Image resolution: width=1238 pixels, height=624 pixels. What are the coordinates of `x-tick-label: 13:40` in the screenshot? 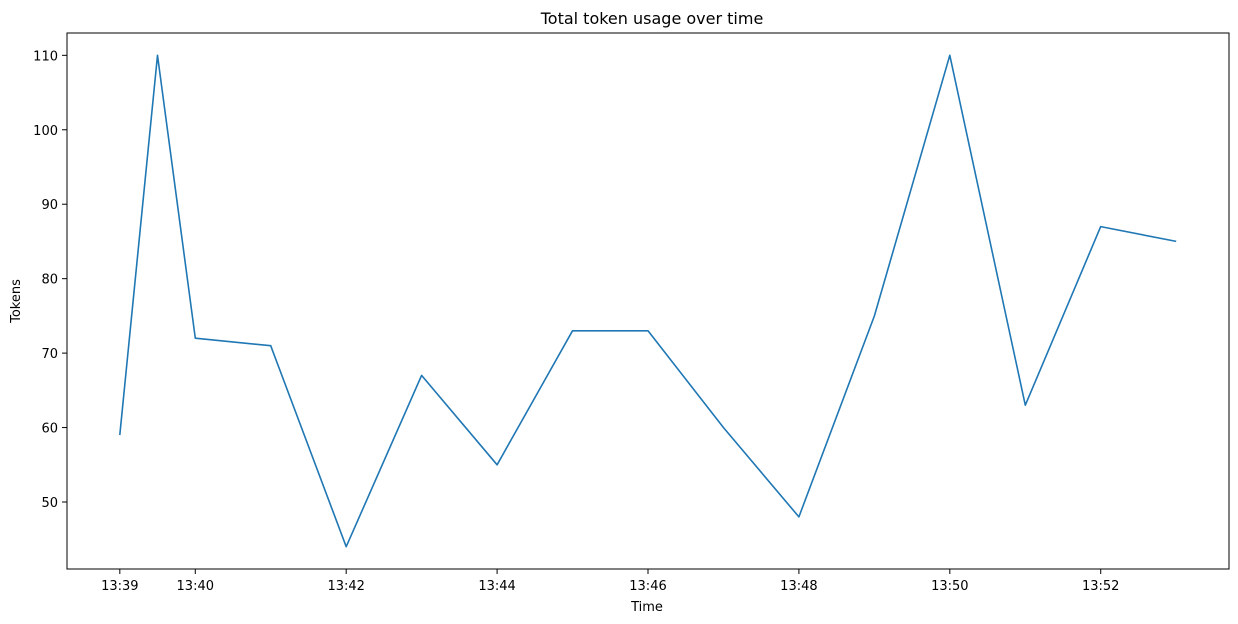 It's located at (195, 586).